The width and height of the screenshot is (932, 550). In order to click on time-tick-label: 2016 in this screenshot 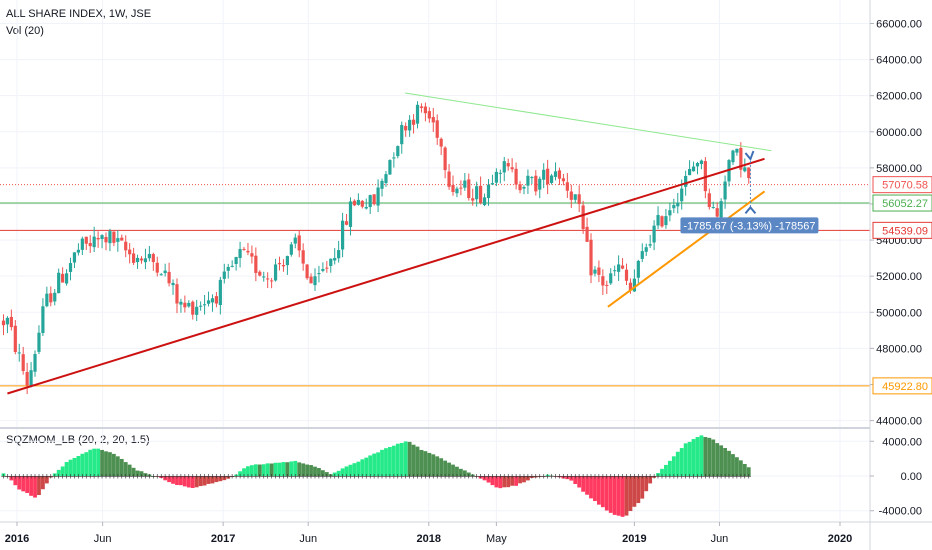, I will do `click(17, 539)`.